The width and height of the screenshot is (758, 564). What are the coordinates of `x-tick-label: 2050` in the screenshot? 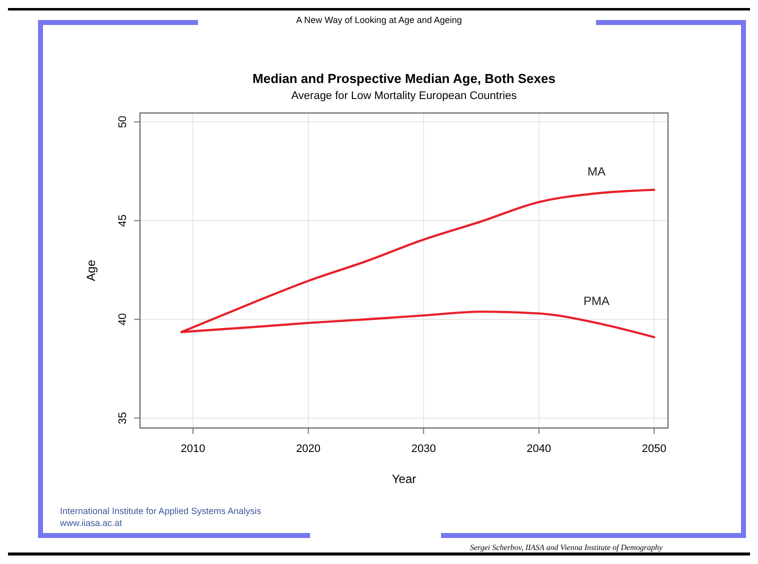 It's located at (654, 449).